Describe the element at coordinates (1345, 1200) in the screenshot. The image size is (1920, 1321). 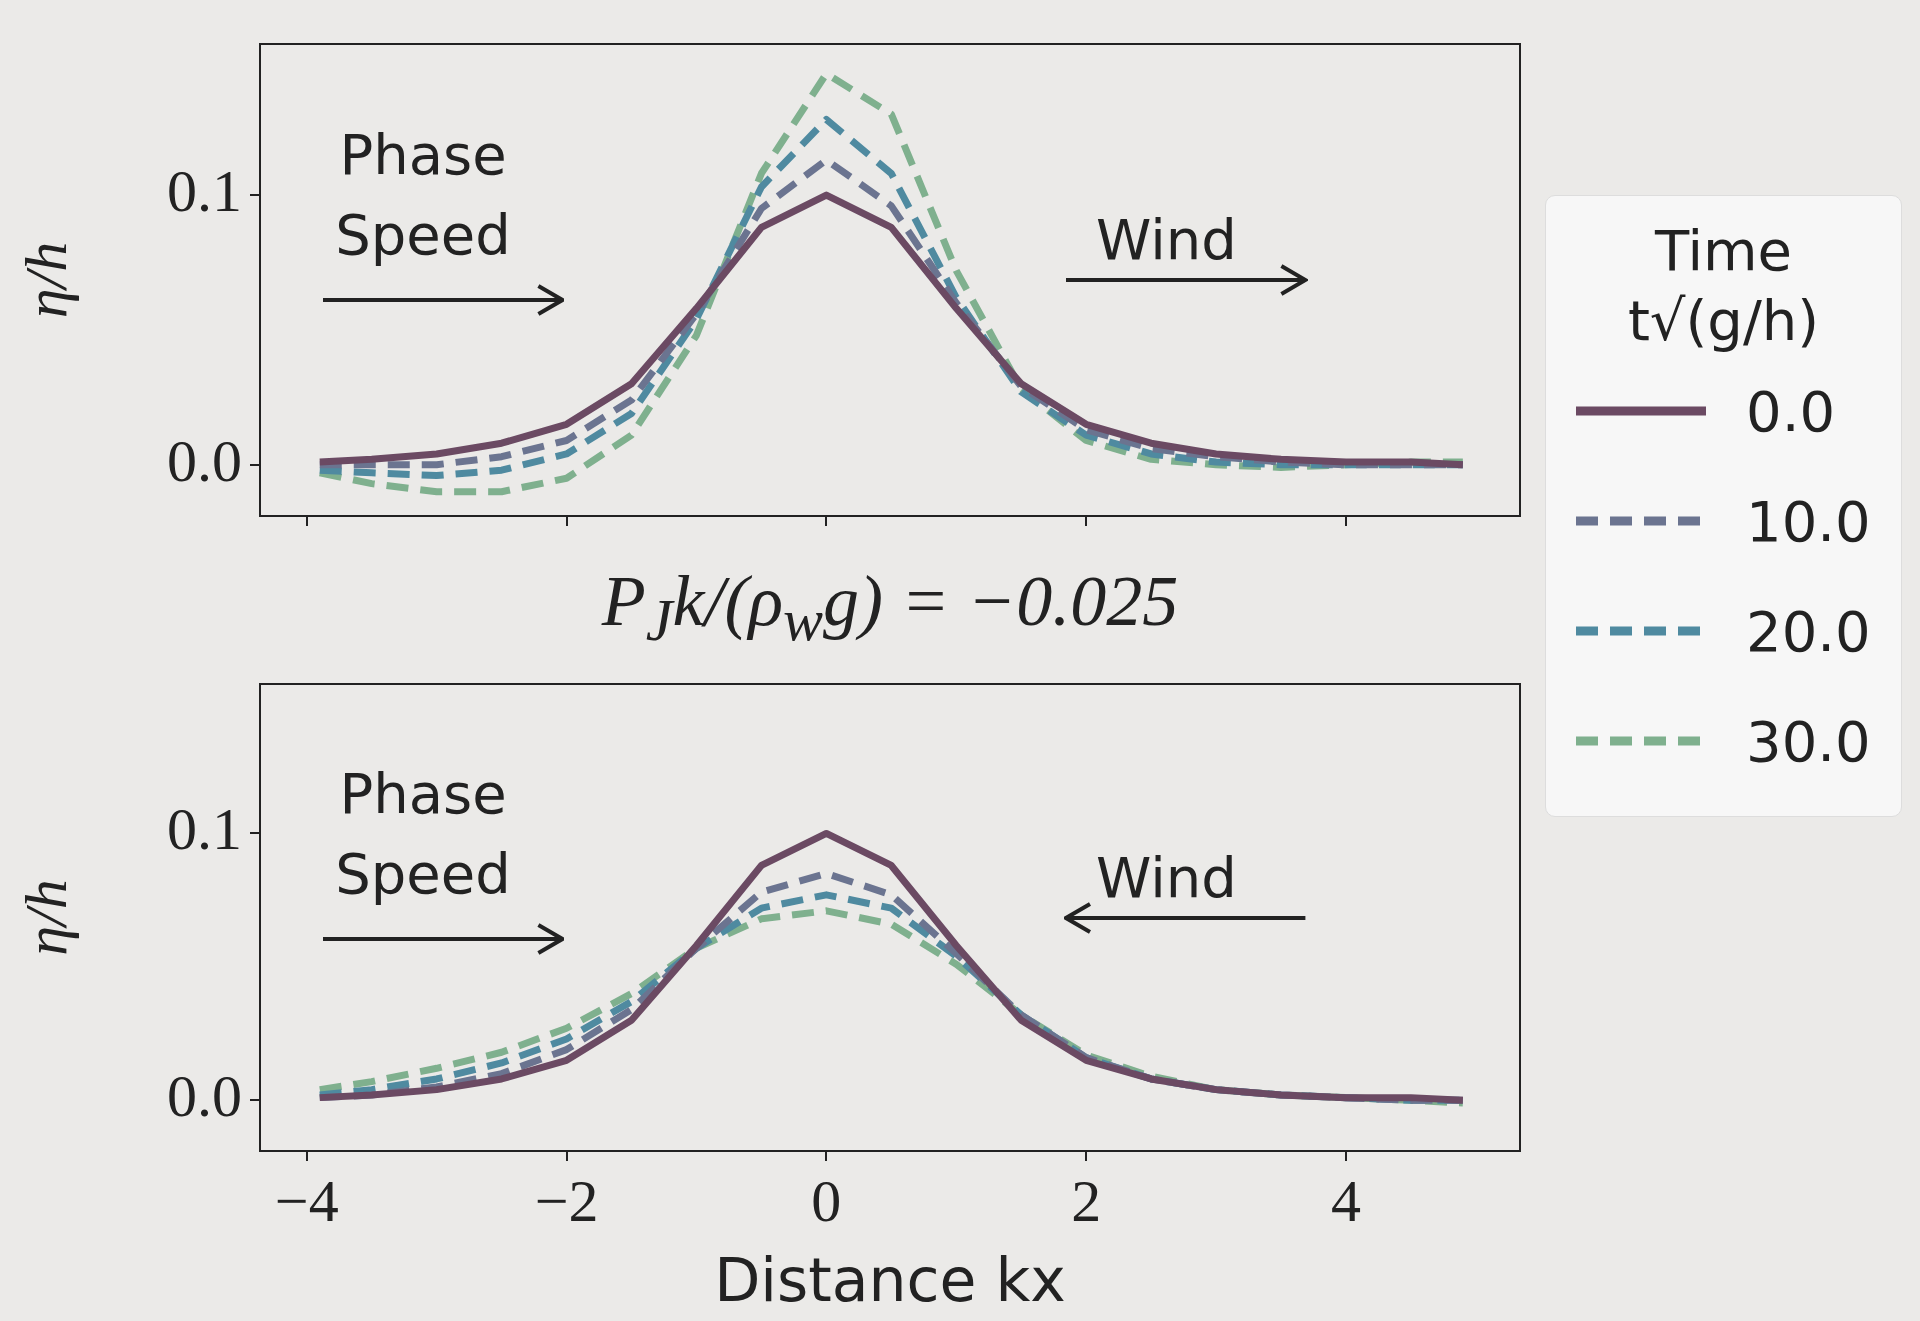
I see `x-tick-label: 4` at that location.